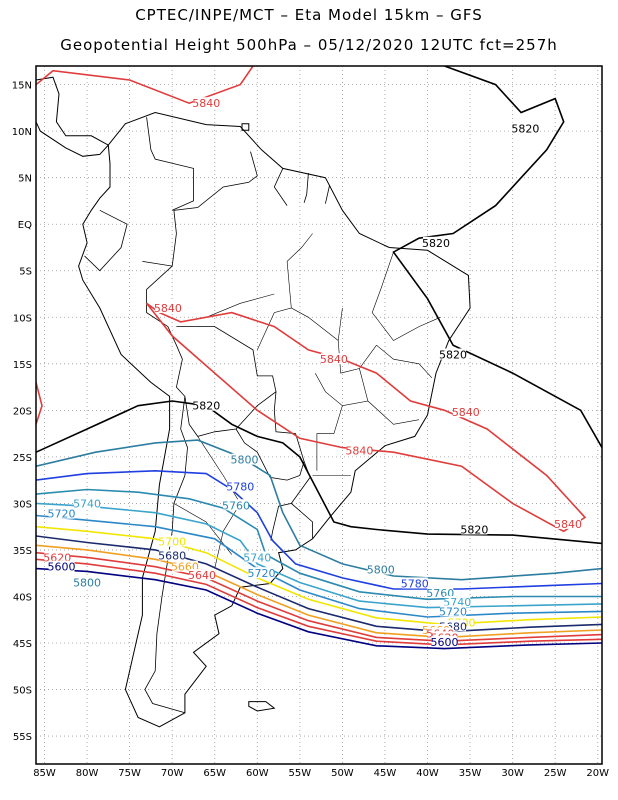 The image size is (618, 800). What do you see at coordinates (512, 773) in the screenshot?
I see `lon-tick-label: 30W` at bounding box center [512, 773].